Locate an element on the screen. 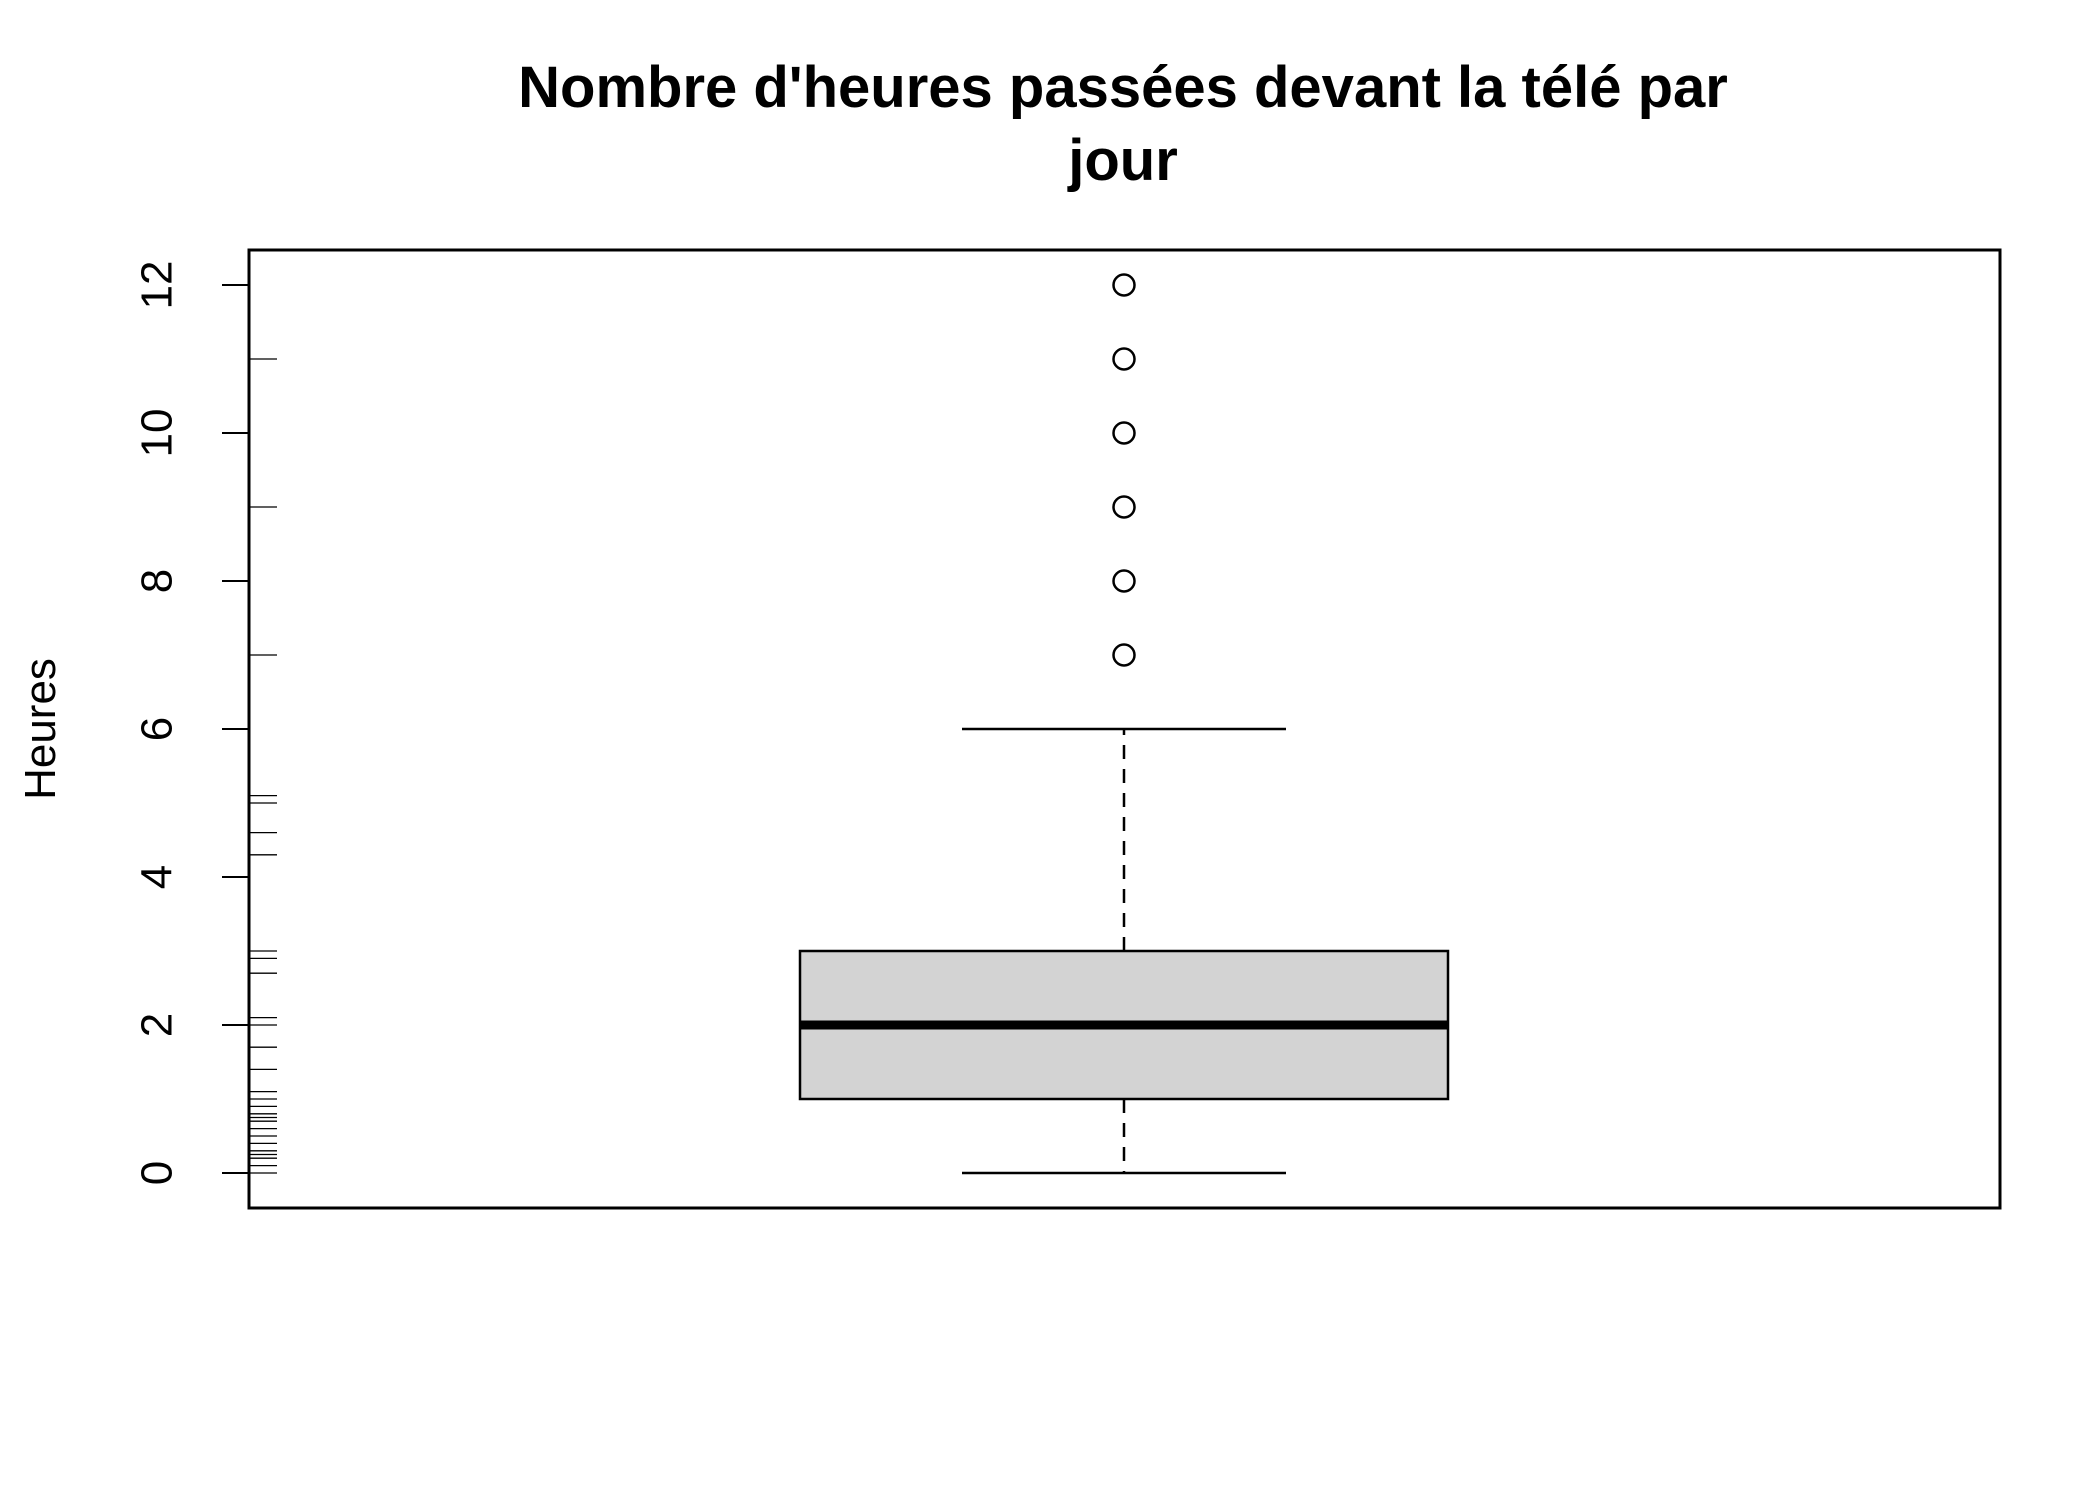  y-tick-label: 10 is located at coordinates (157, 433).